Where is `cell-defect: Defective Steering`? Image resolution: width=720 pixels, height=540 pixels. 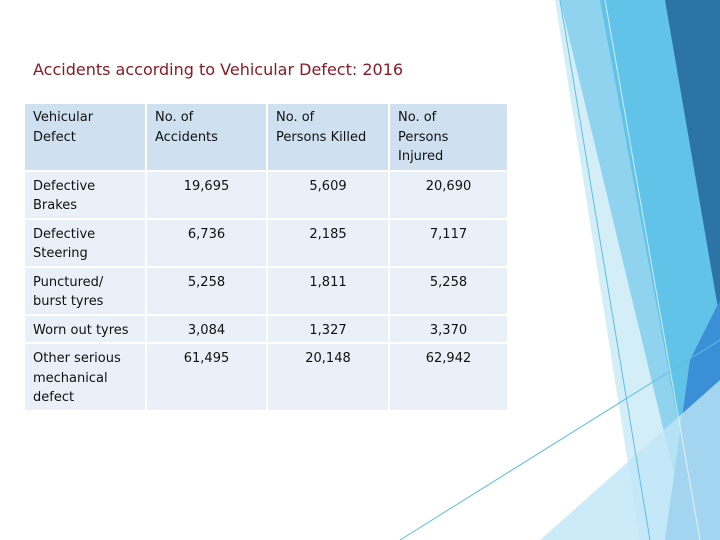
cell-defect: Defective Steering is located at coordinates (86, 243).